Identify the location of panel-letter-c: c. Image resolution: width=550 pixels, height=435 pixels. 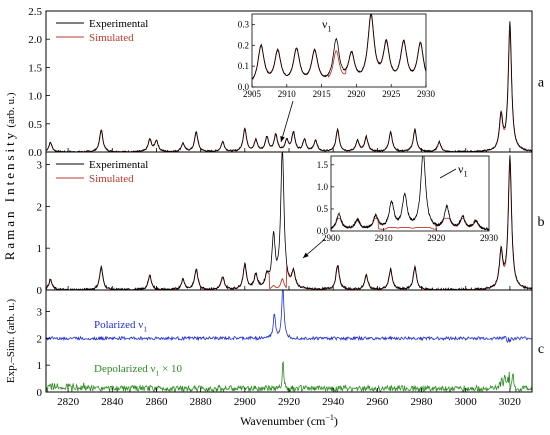
(541, 349).